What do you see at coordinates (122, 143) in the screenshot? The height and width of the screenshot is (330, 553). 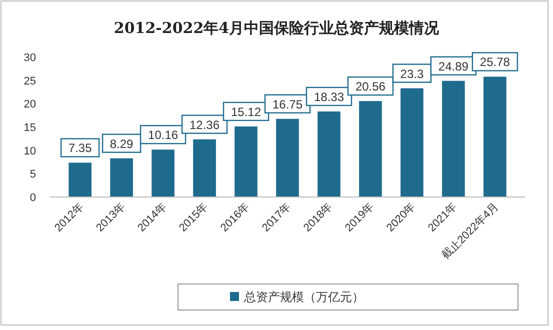 I see `data-label: 8.29` at bounding box center [122, 143].